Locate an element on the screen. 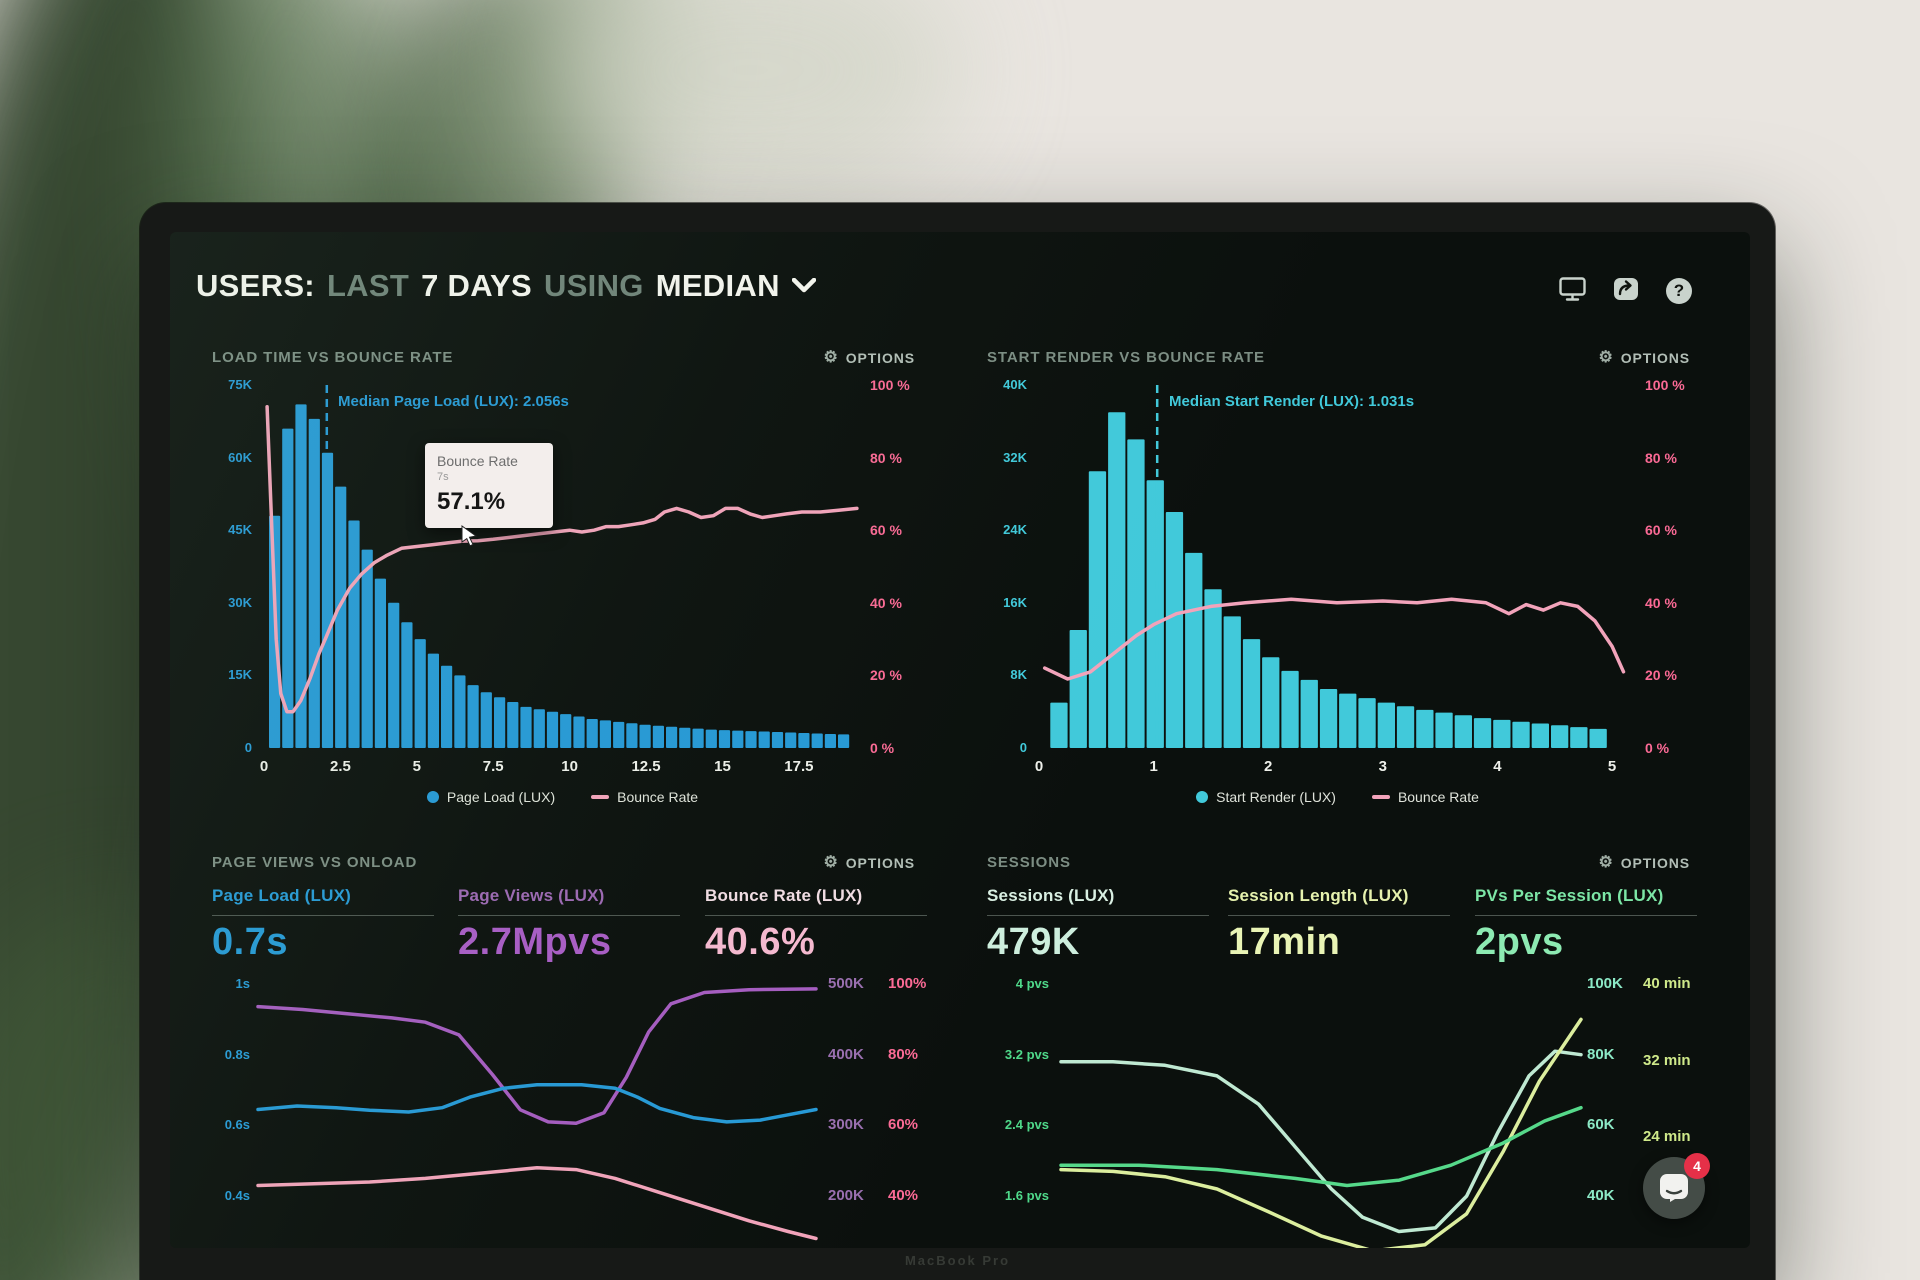 The height and width of the screenshot is (1280, 1920). tick-label: 0.8s is located at coordinates (237, 1054).